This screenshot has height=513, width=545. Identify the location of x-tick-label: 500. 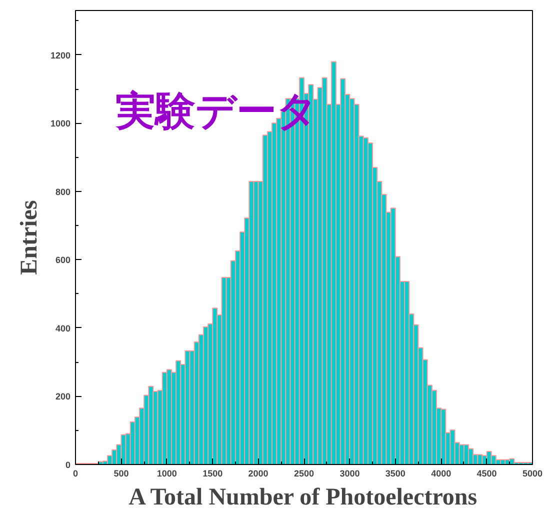
(121, 473).